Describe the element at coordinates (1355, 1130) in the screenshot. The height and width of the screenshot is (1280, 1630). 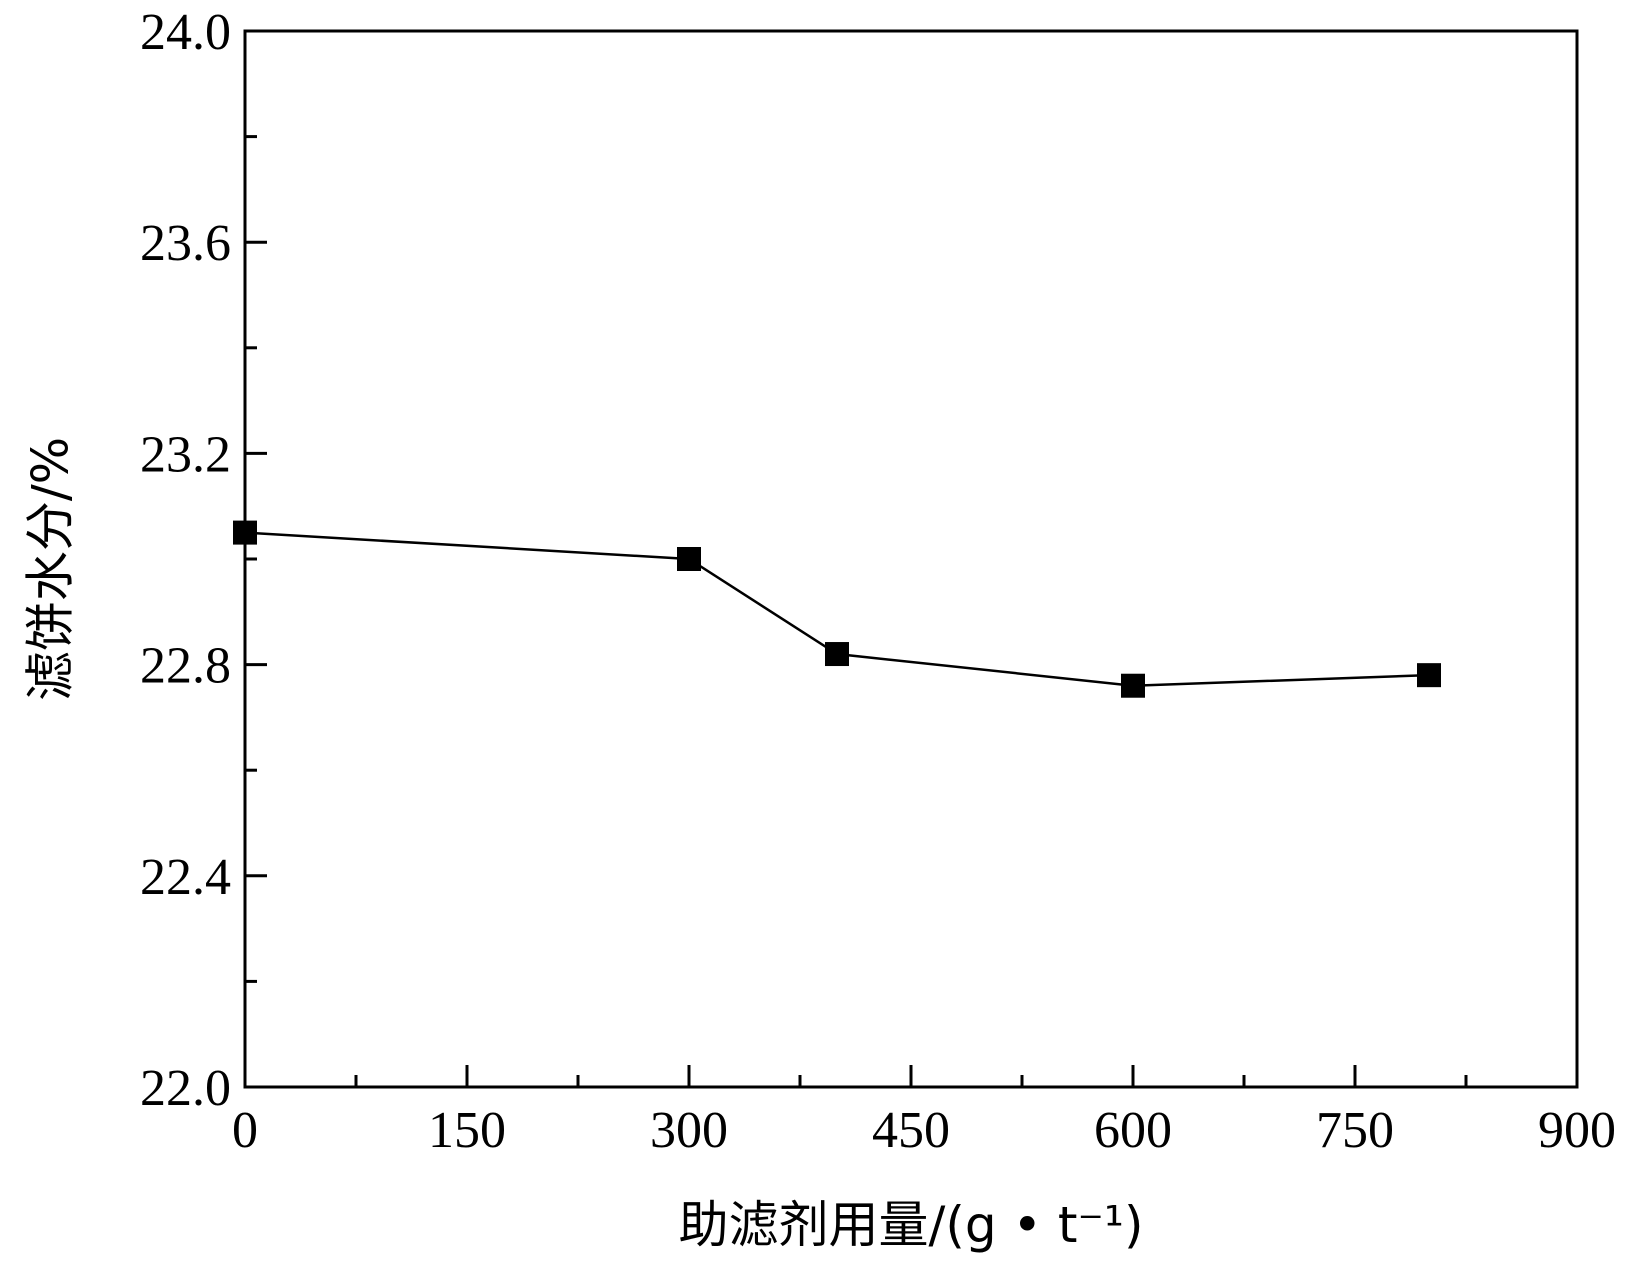
I see `x-tick-label: 750` at that location.